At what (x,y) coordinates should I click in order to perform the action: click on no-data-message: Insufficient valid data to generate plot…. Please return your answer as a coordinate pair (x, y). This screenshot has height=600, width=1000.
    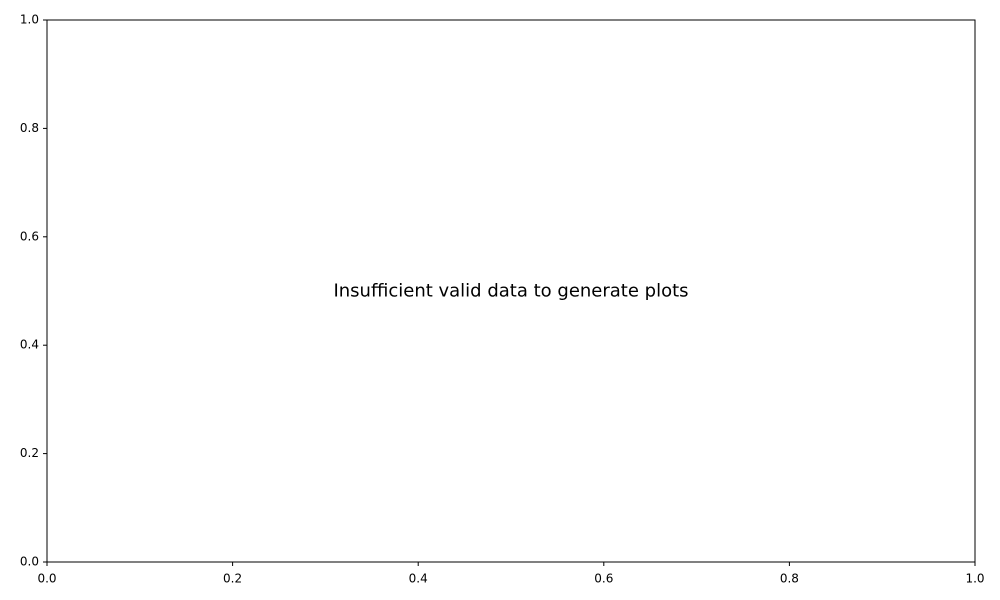
    Looking at the image, I should click on (510, 291).